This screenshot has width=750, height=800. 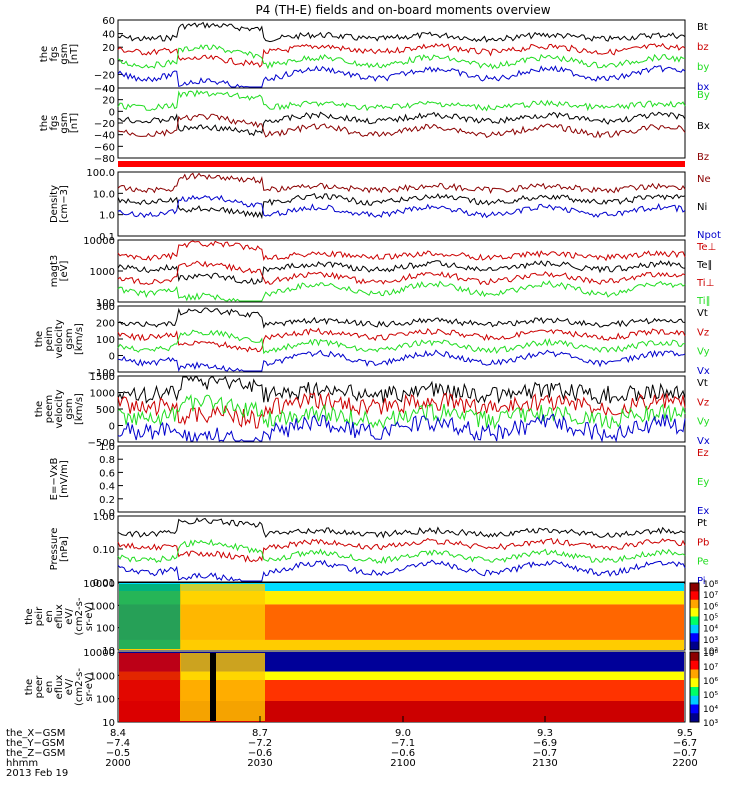 I want to click on legend-label: by, so click(x=703, y=67).